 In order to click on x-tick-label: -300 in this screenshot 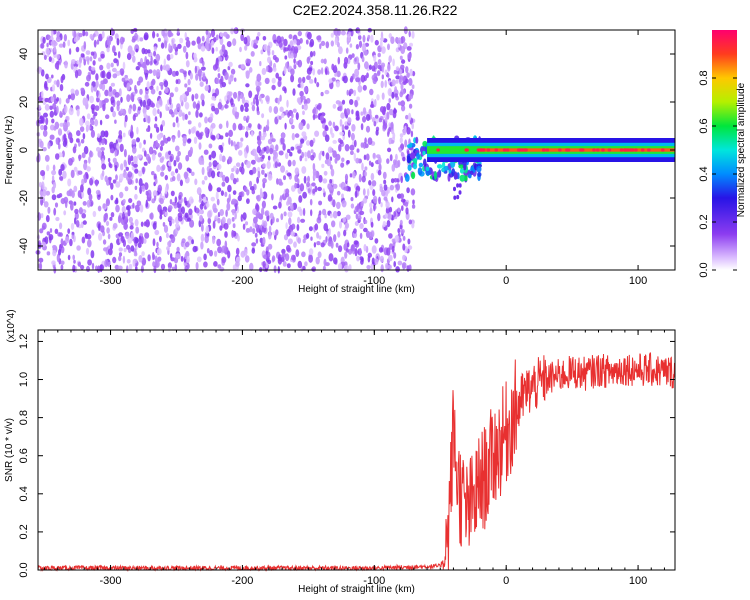, I will do `click(111, 581)`.